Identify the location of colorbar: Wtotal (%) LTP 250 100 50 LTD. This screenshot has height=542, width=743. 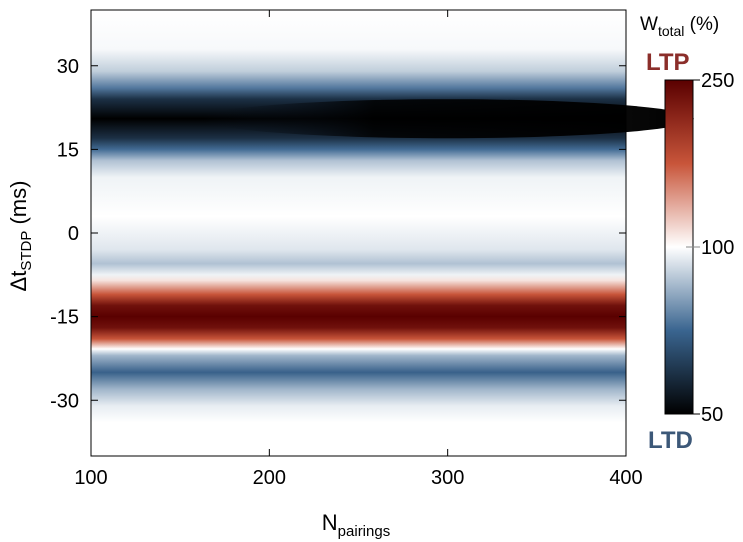
(687, 234).